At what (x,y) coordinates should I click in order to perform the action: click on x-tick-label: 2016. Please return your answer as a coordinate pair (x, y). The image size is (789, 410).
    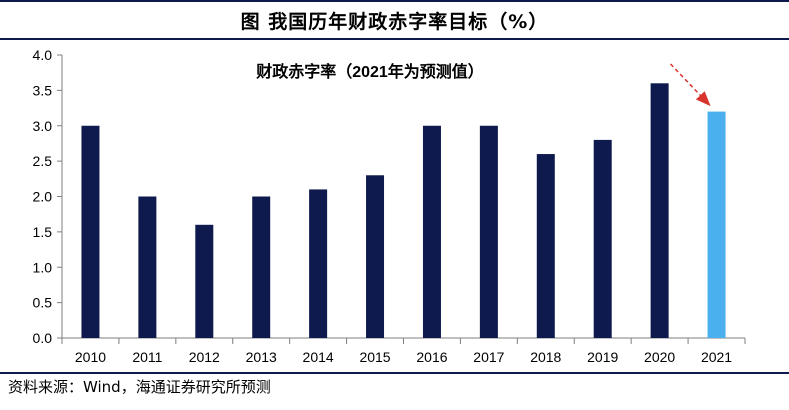
    Looking at the image, I should click on (431, 357).